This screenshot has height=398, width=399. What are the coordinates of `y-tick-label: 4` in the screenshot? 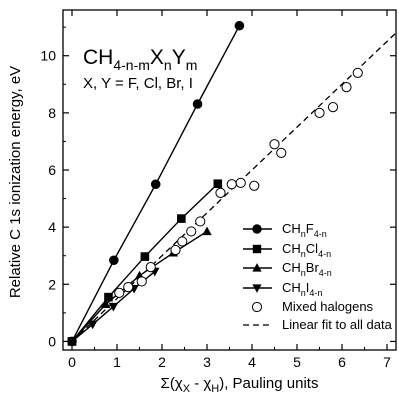 It's located at (52, 227).